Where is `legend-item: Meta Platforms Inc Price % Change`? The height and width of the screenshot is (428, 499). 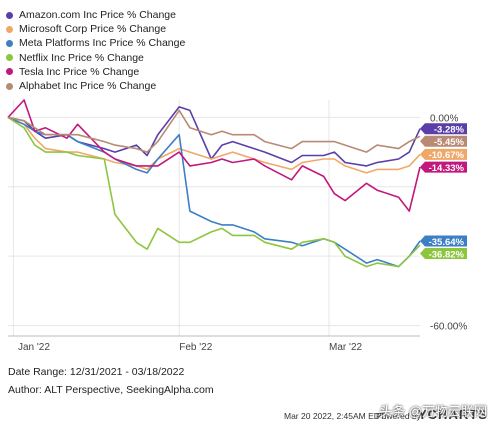
legend-item: Meta Platforms Inc Price % Change is located at coordinates (95, 43).